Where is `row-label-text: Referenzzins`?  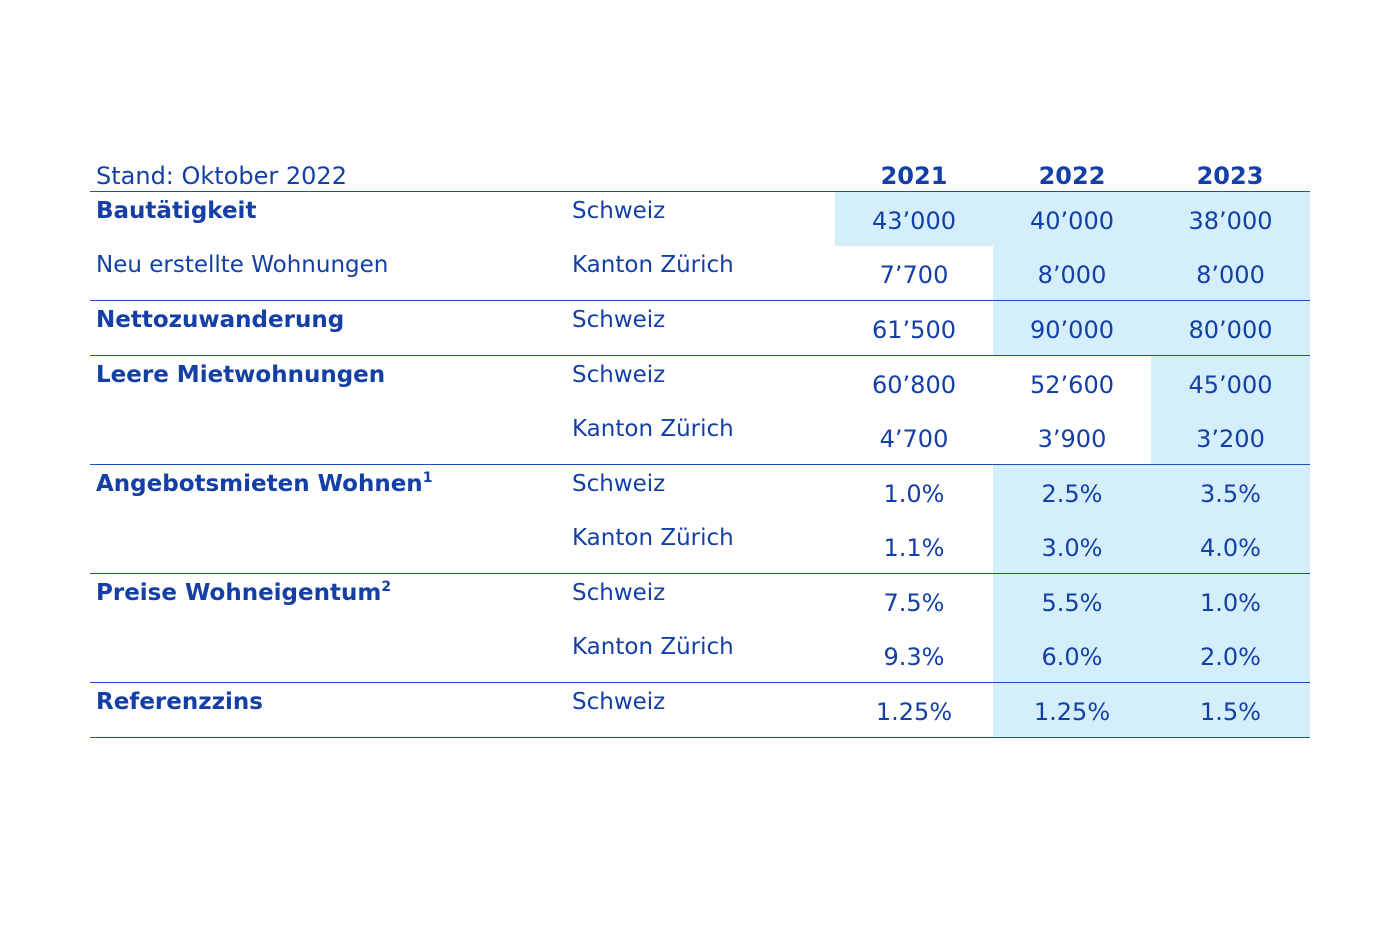 row-label-text: Referenzzins is located at coordinates (179, 702).